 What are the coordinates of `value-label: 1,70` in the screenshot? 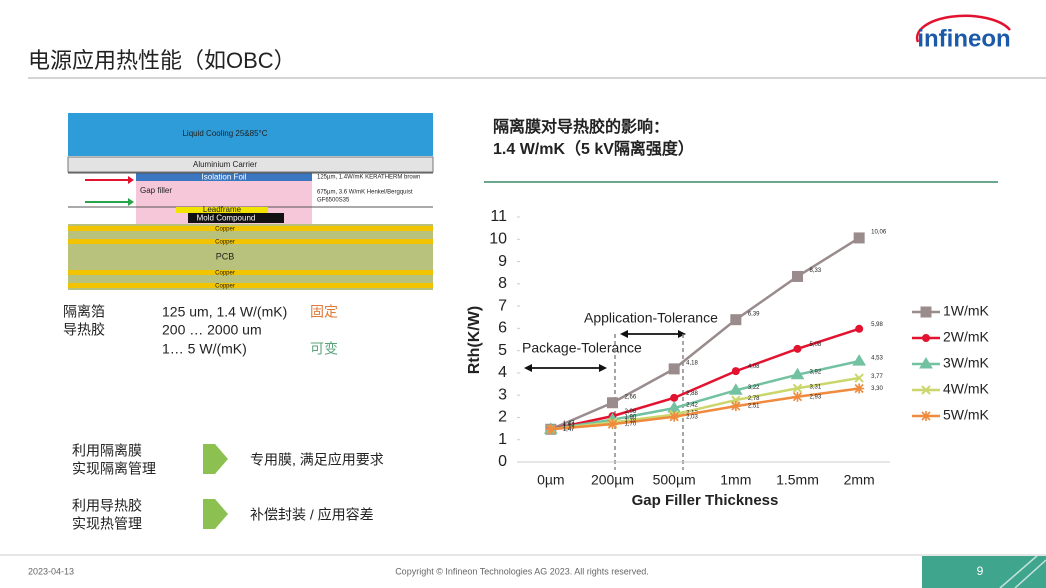 It's located at (631, 425).